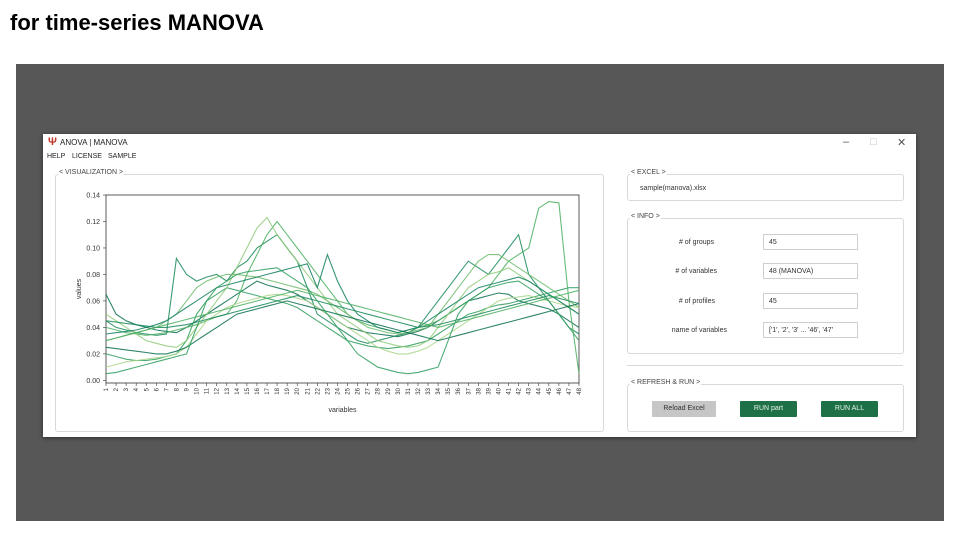 This screenshot has height=540, width=960. I want to click on refresh-run-label: < REFRESH & RUN >, so click(666, 382).